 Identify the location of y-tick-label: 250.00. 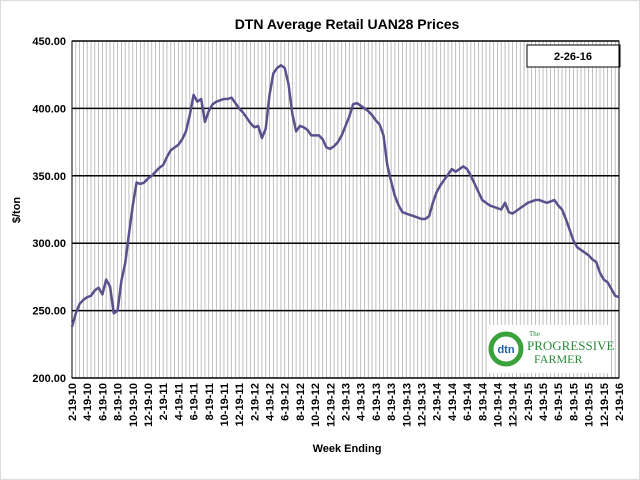
(49, 312).